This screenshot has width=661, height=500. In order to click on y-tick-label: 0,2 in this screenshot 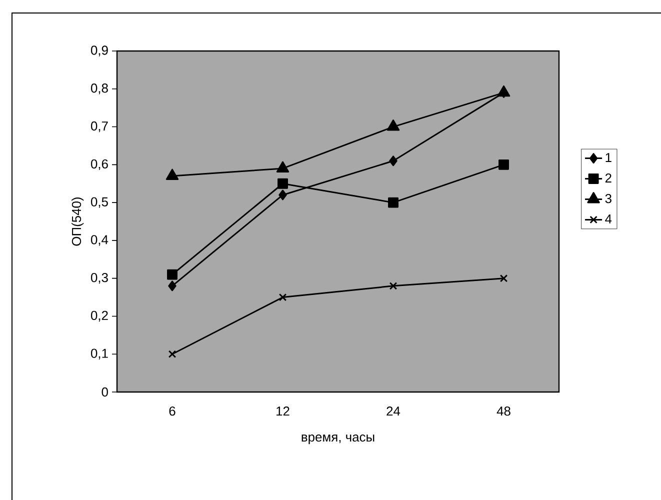, I will do `click(99, 316)`.